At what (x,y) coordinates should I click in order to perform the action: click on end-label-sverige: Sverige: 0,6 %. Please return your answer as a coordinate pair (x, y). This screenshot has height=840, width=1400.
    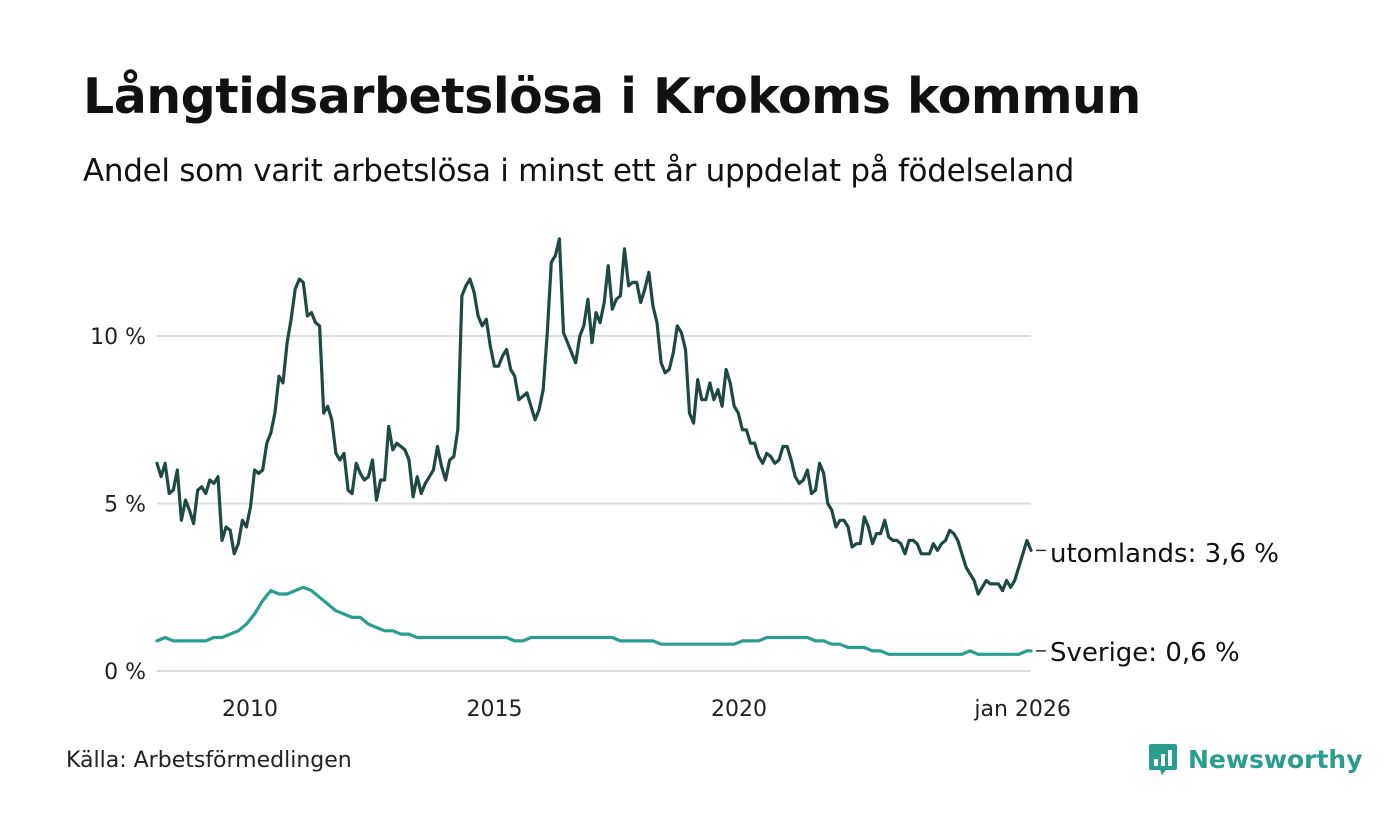
    Looking at the image, I should click on (1145, 653).